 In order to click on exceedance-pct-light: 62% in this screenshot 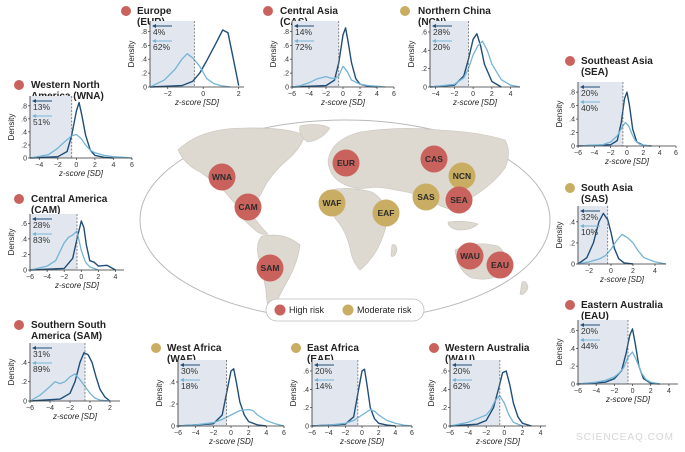, I will do `click(161, 47)`.